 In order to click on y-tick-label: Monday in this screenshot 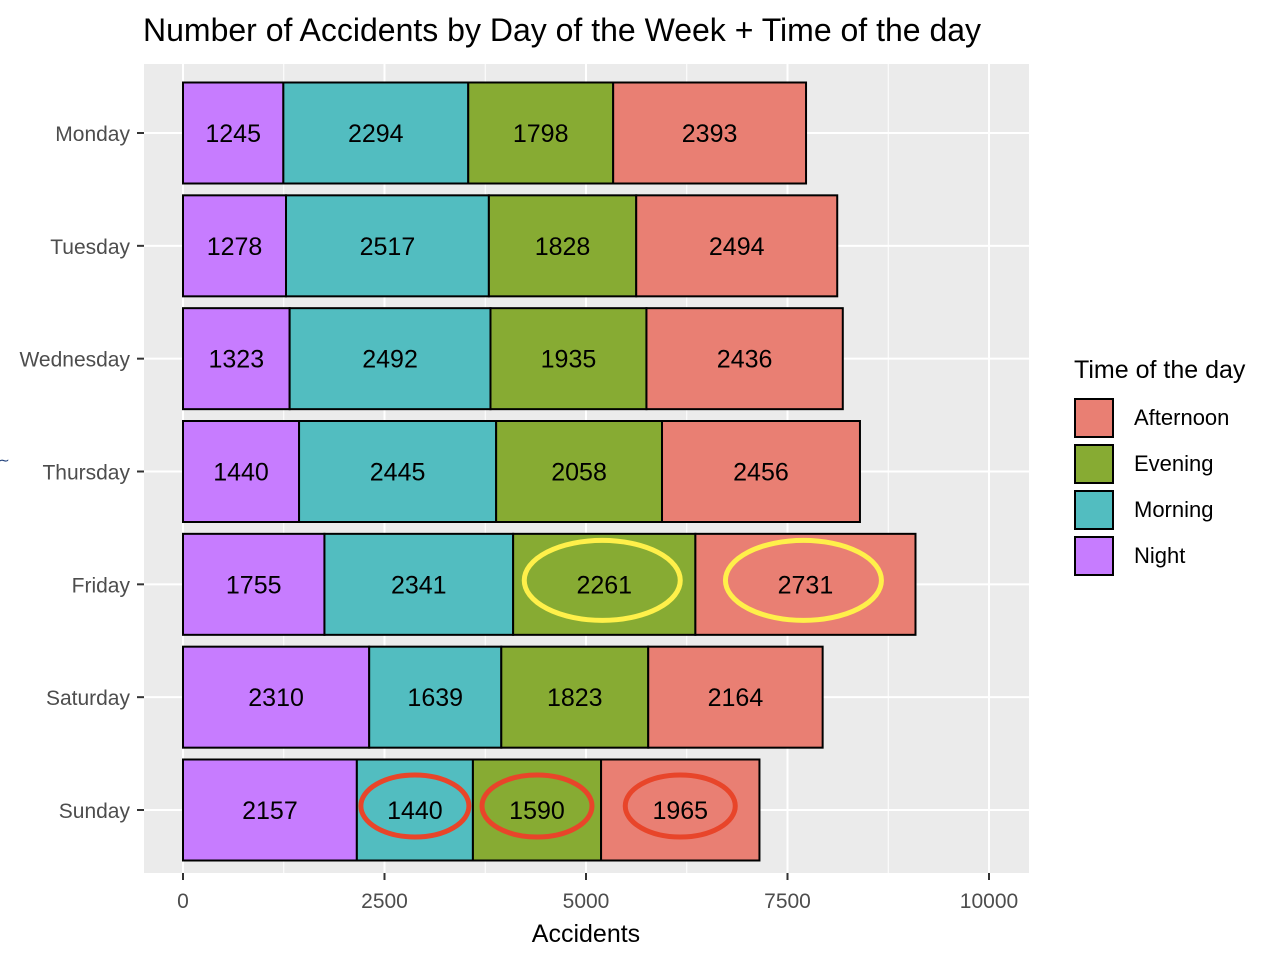, I will do `click(92, 134)`.